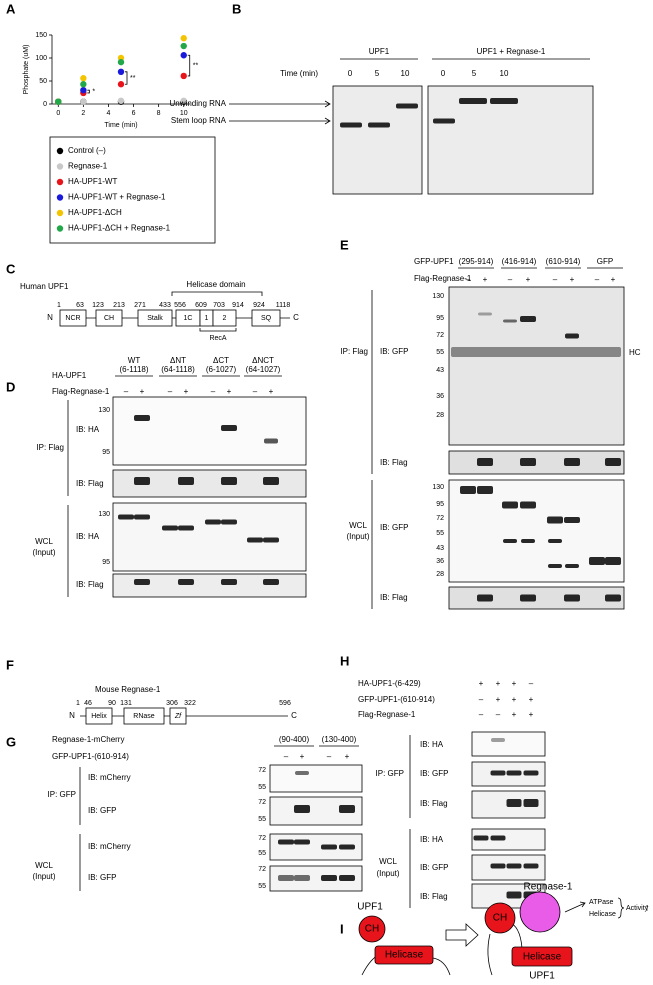 The height and width of the screenshot is (985, 653). What do you see at coordinates (519, 261) in the screenshot?
I see `constructs: (416-914)` at bounding box center [519, 261].